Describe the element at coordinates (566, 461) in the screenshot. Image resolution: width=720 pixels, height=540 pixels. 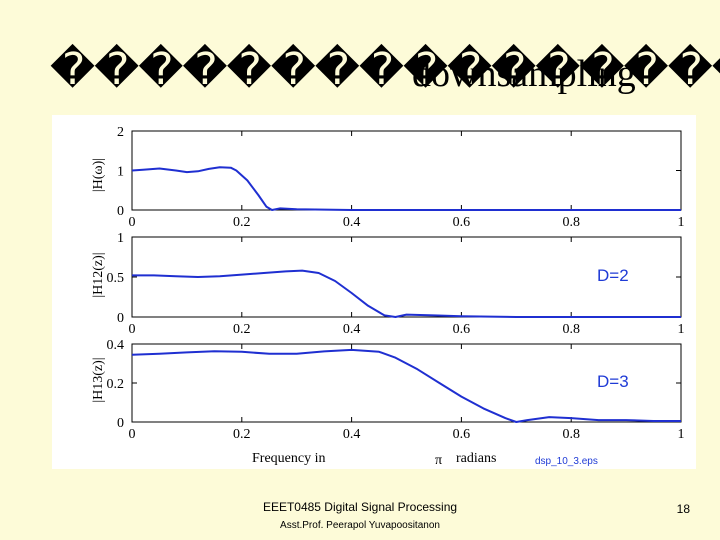
I see `figure-filename: dsp_10_3.eps` at that location.